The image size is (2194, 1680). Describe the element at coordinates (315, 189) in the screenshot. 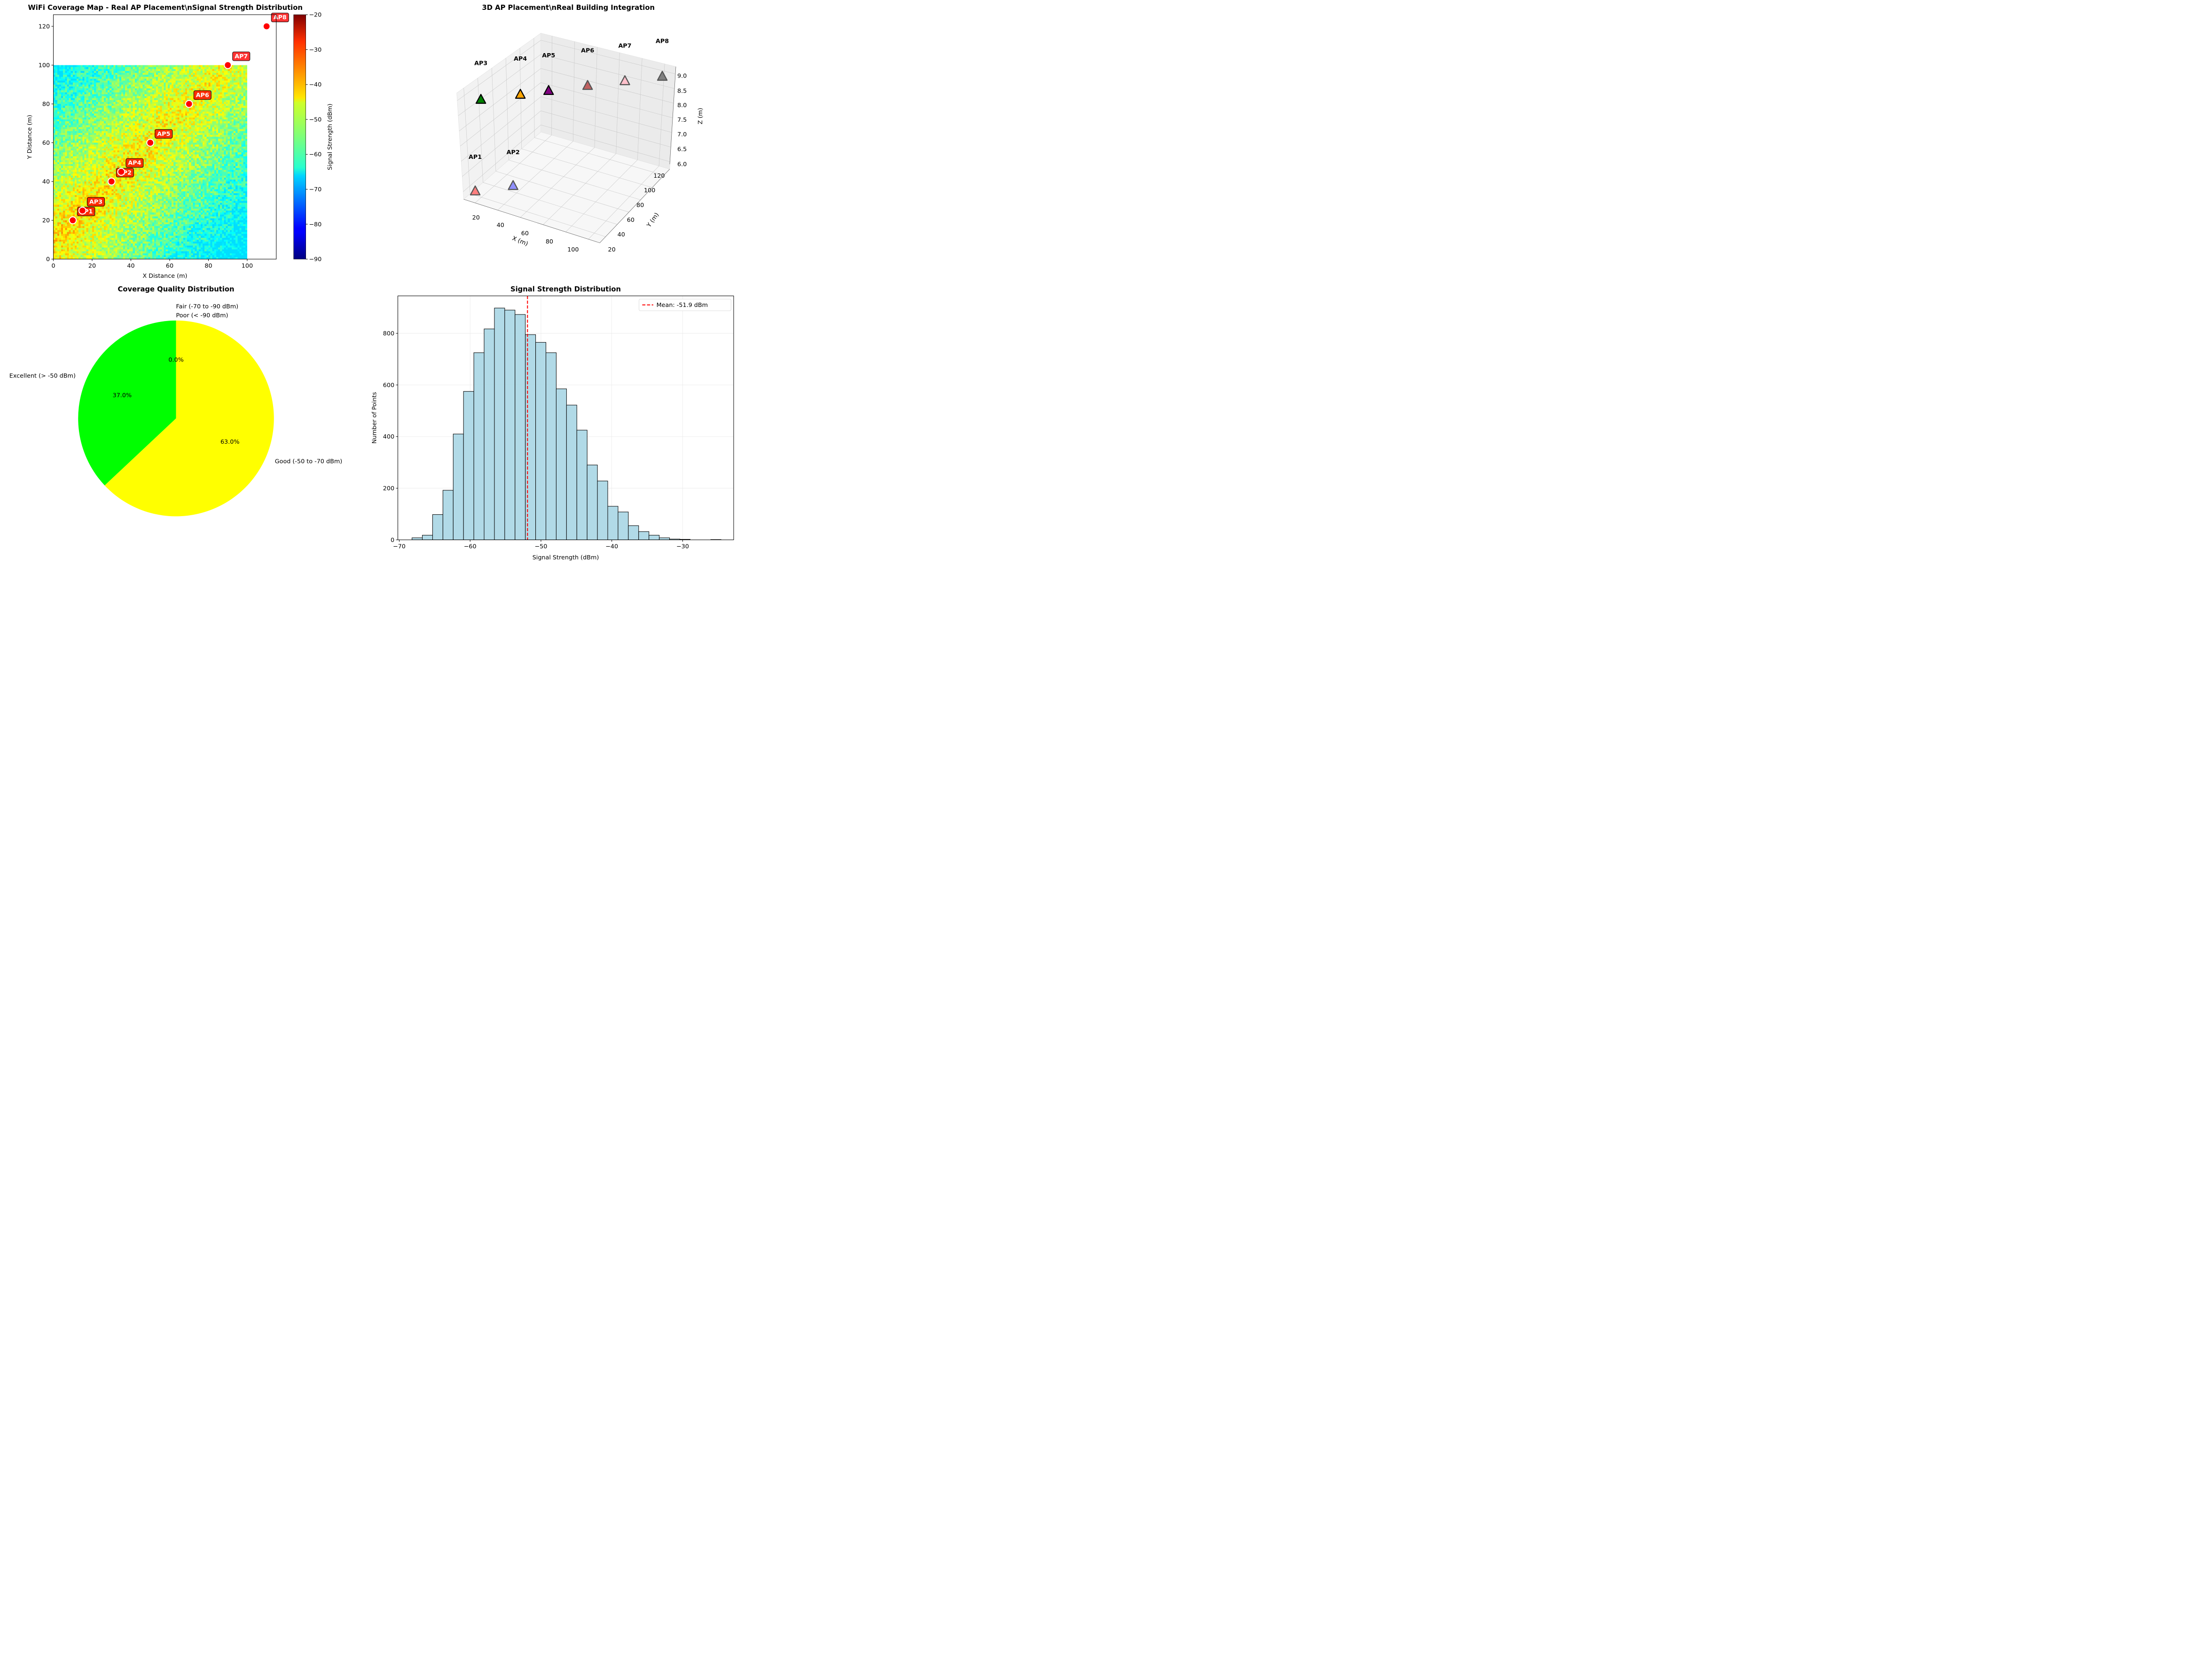

I see `colorbar-tick-label: −70` at that location.